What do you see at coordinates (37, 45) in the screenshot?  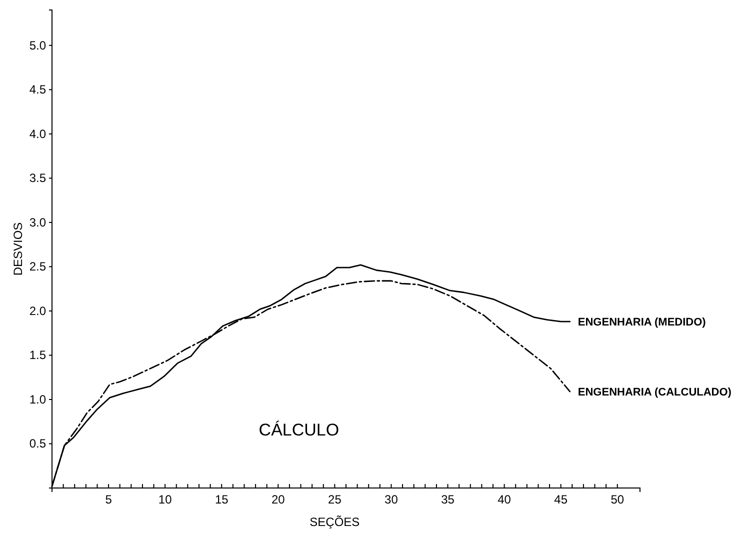 I see `y-tick-label: 5.0` at bounding box center [37, 45].